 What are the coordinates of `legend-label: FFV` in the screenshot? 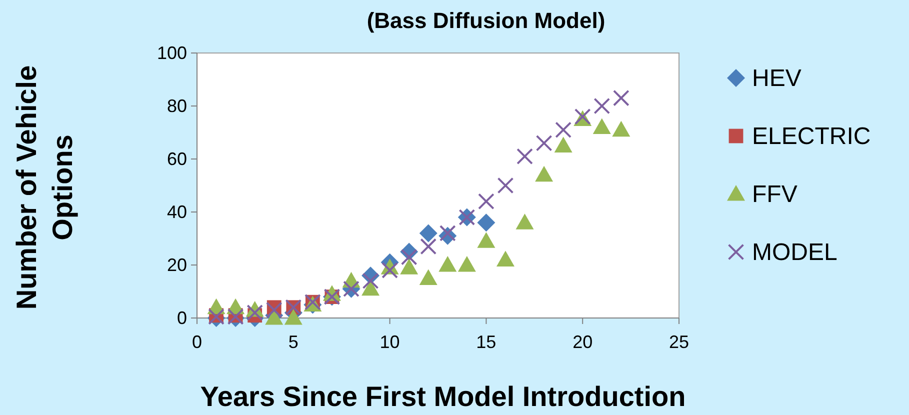 It's located at (775, 194).